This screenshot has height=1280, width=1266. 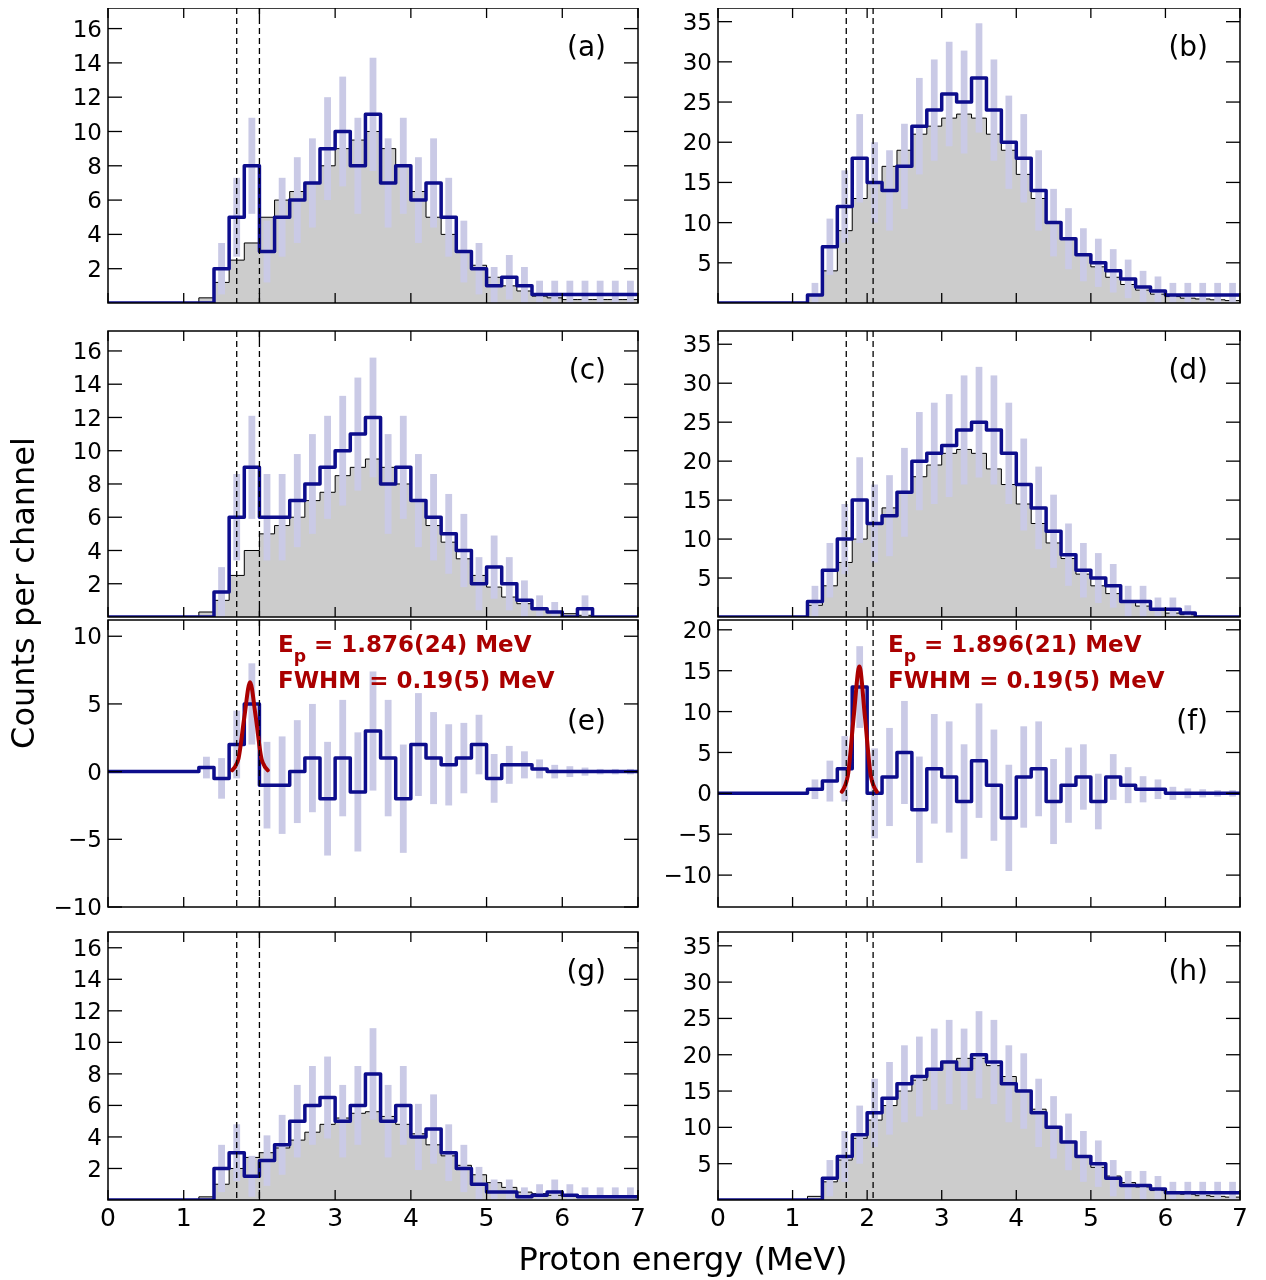 I want to click on y-axis-title: Counts per channel, so click(x=23, y=593).